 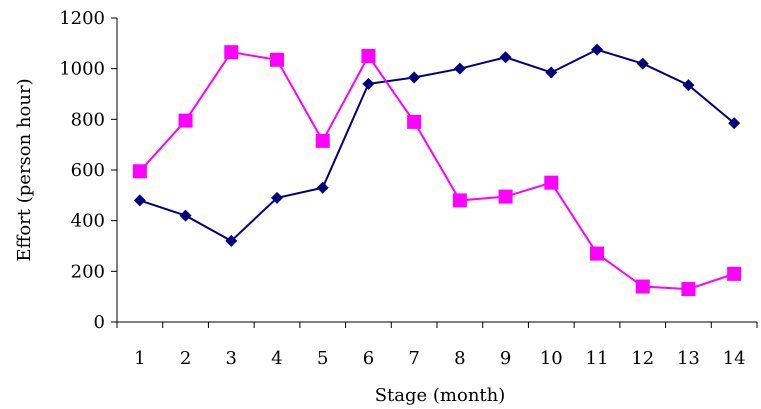 I want to click on x-tick-label: 7, so click(x=413, y=358).